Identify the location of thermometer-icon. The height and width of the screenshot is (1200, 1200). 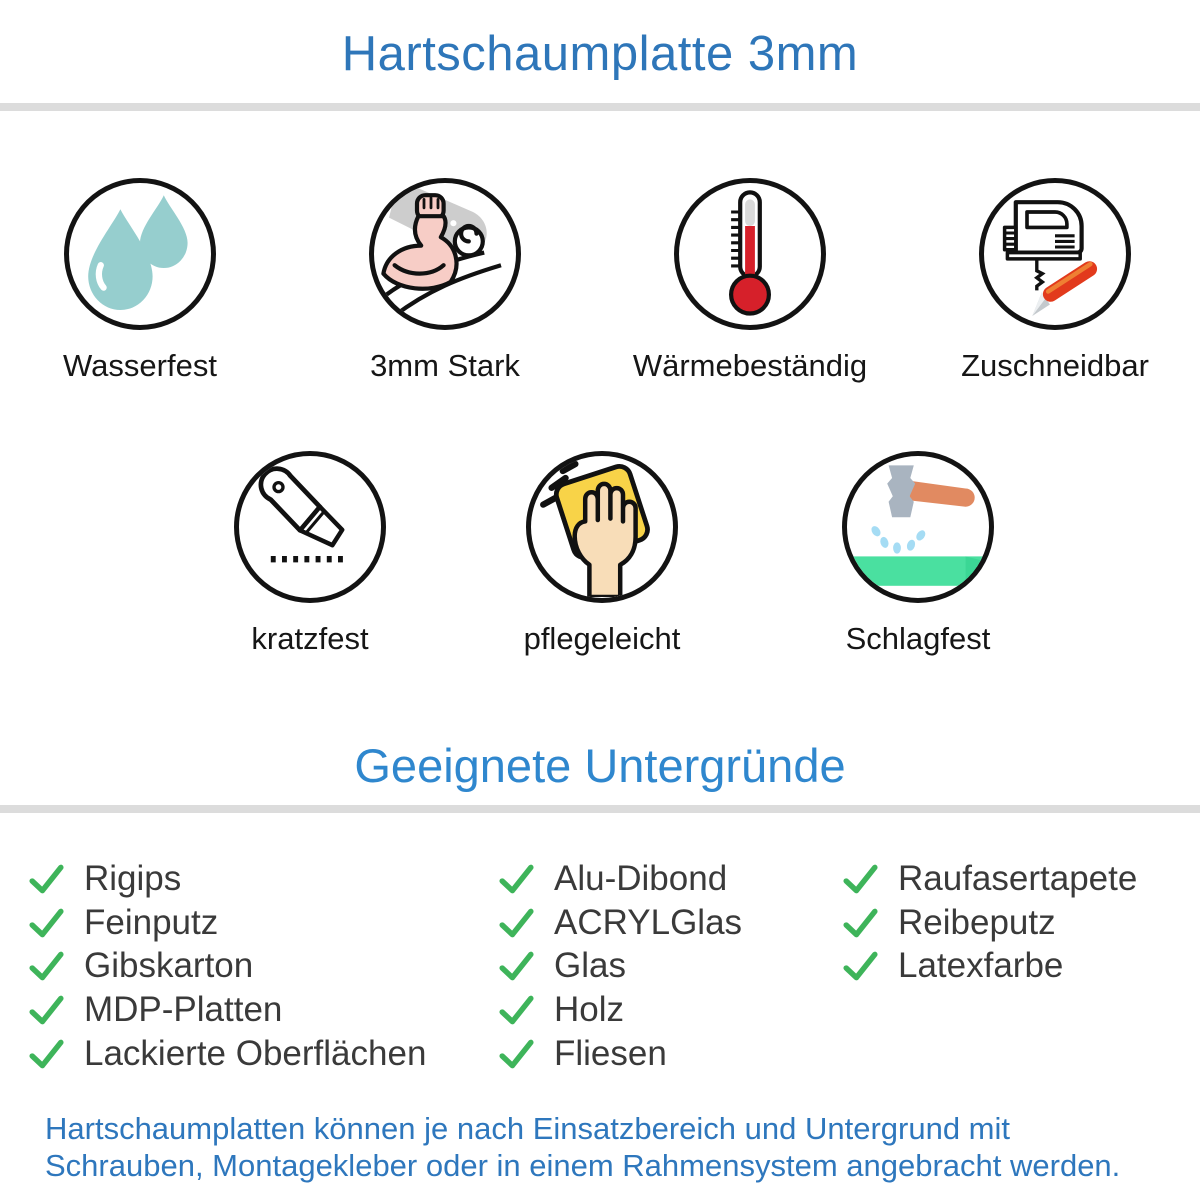
(750, 254).